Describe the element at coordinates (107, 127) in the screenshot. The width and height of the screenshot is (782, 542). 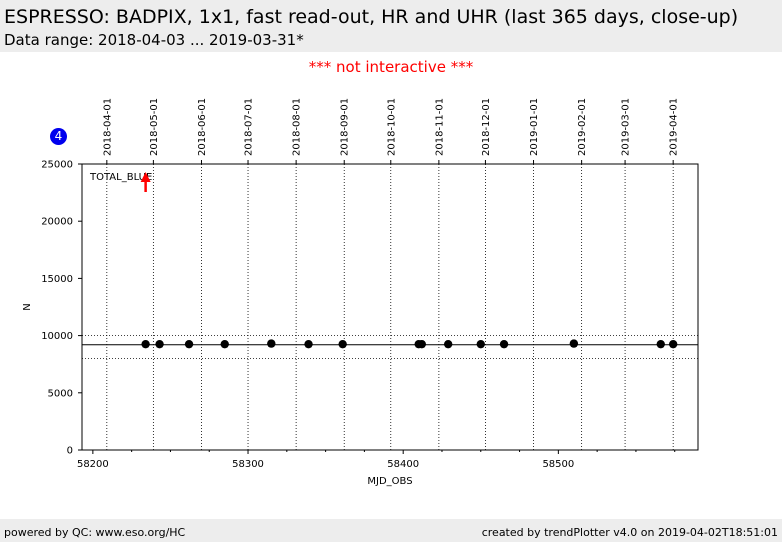
I see `date-tick-label: 2018-04-01` at that location.